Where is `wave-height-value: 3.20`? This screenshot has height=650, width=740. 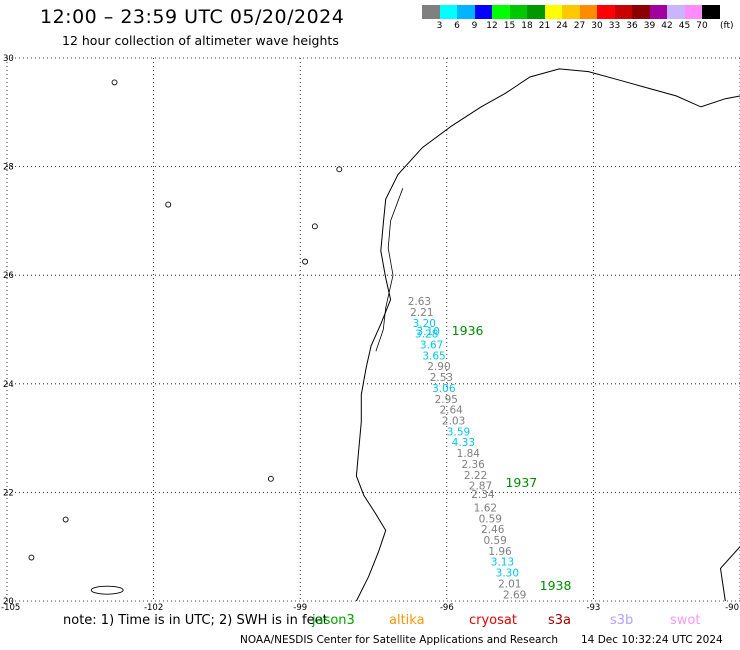
wave-height-value: 3.20 is located at coordinates (424, 324).